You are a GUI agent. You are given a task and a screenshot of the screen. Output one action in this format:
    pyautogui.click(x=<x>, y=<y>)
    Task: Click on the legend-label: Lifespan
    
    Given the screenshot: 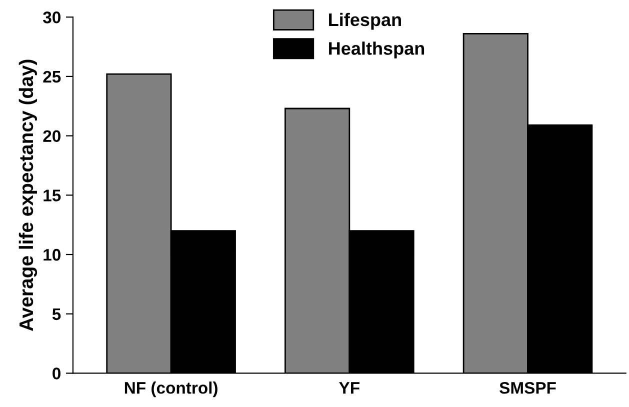 What is the action you would take?
    pyautogui.click(x=365, y=21)
    